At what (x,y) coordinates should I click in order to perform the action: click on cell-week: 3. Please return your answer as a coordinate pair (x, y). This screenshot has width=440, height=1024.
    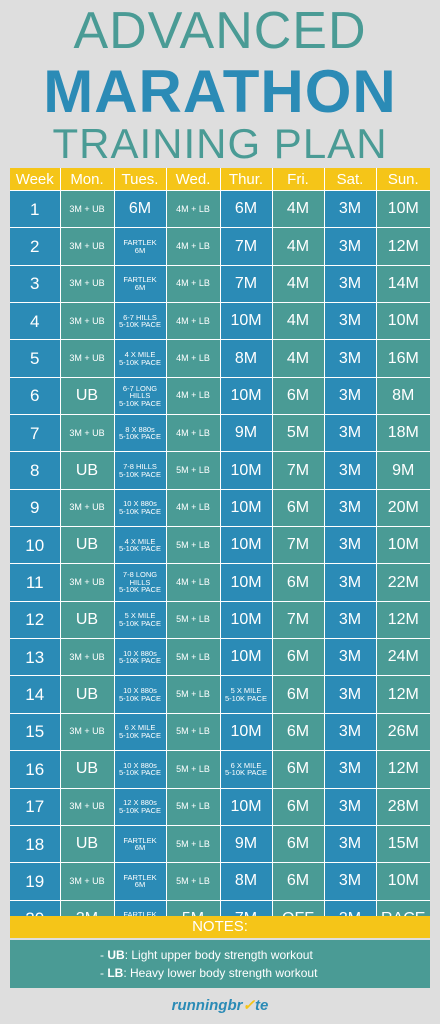
    Looking at the image, I should click on (35, 283).